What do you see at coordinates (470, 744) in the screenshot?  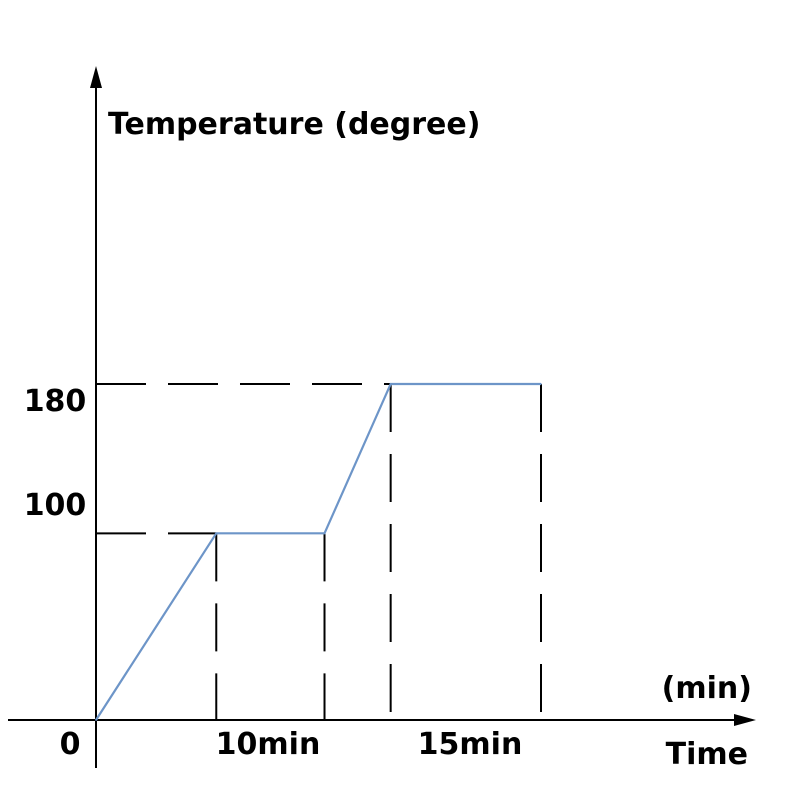 I see `interval-label-15min: 15min` at bounding box center [470, 744].